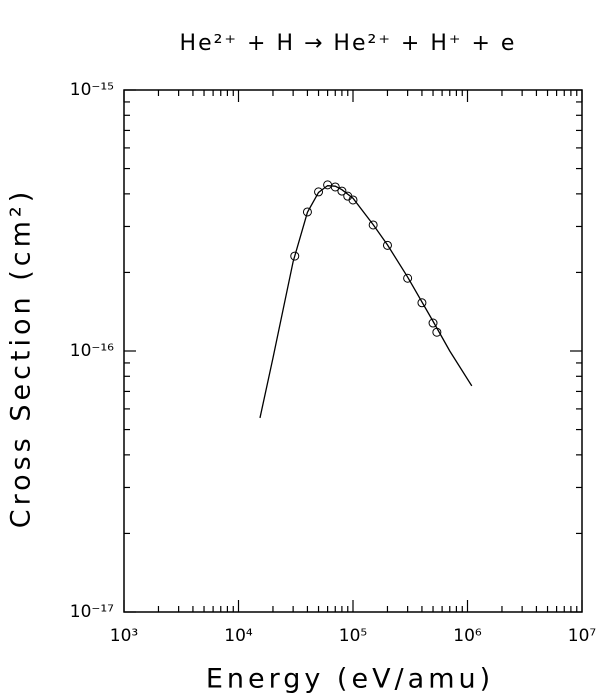  I want to click on x-tick-label: 10⁵, so click(353, 636).